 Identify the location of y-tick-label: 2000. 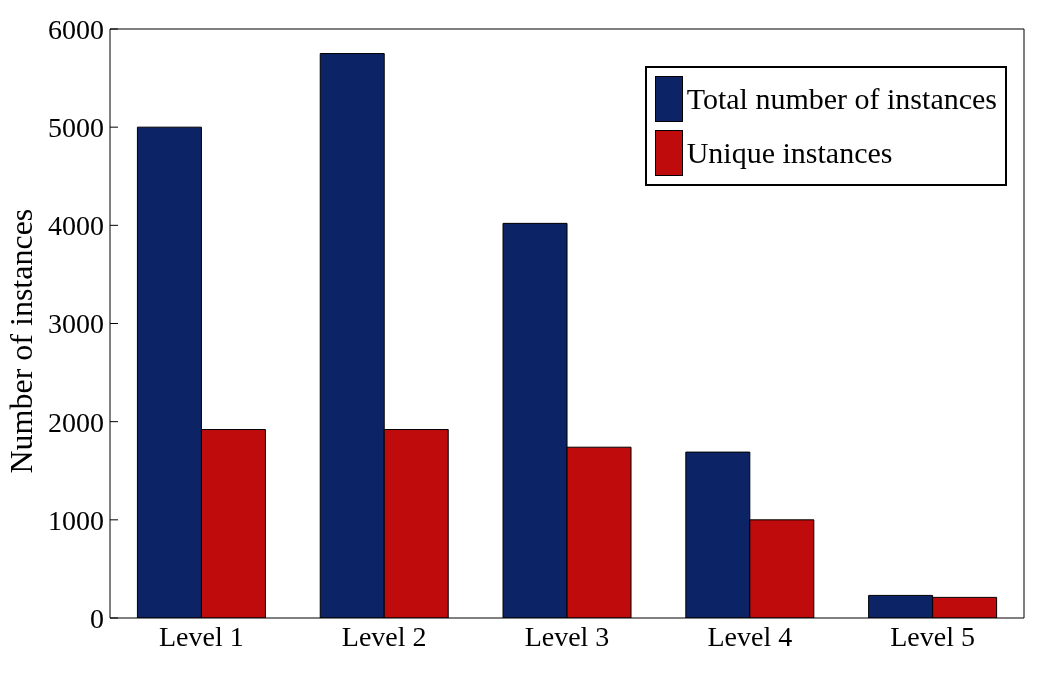
(76, 422).